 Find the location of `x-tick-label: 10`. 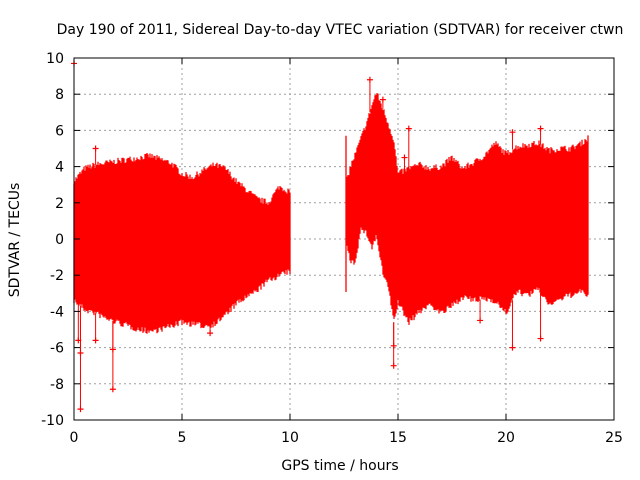

x-tick-label: 10 is located at coordinates (290, 438).